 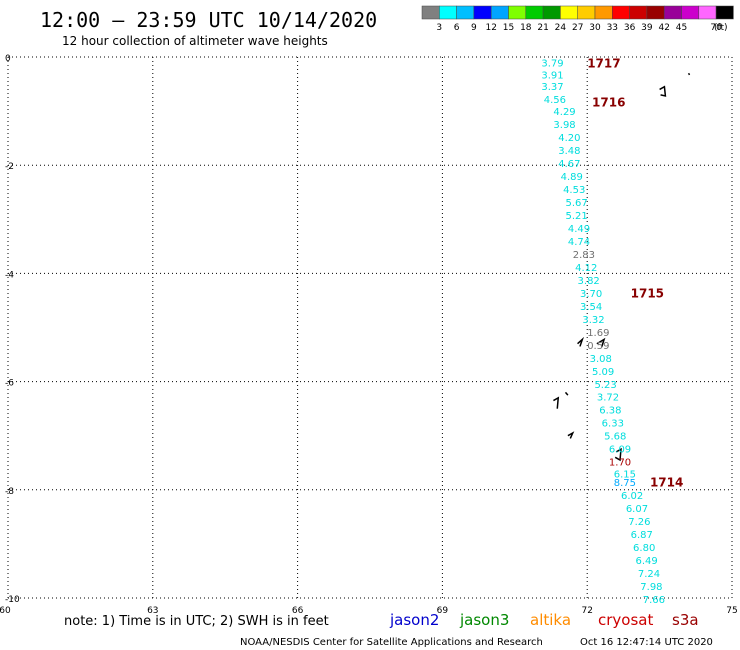 I want to click on wave-height-value: 3.08, so click(x=601, y=359).